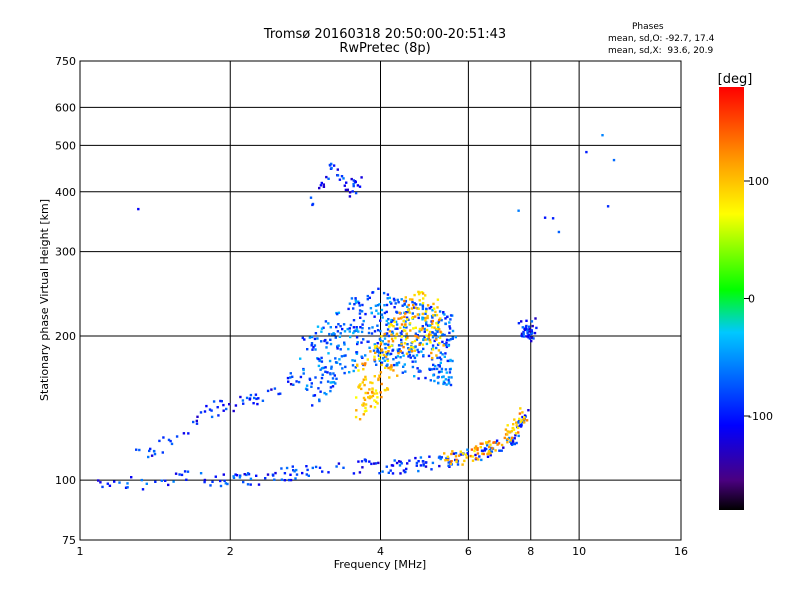 The width and height of the screenshot is (800, 600). I want to click on y-tick-label: 750, so click(65, 61).